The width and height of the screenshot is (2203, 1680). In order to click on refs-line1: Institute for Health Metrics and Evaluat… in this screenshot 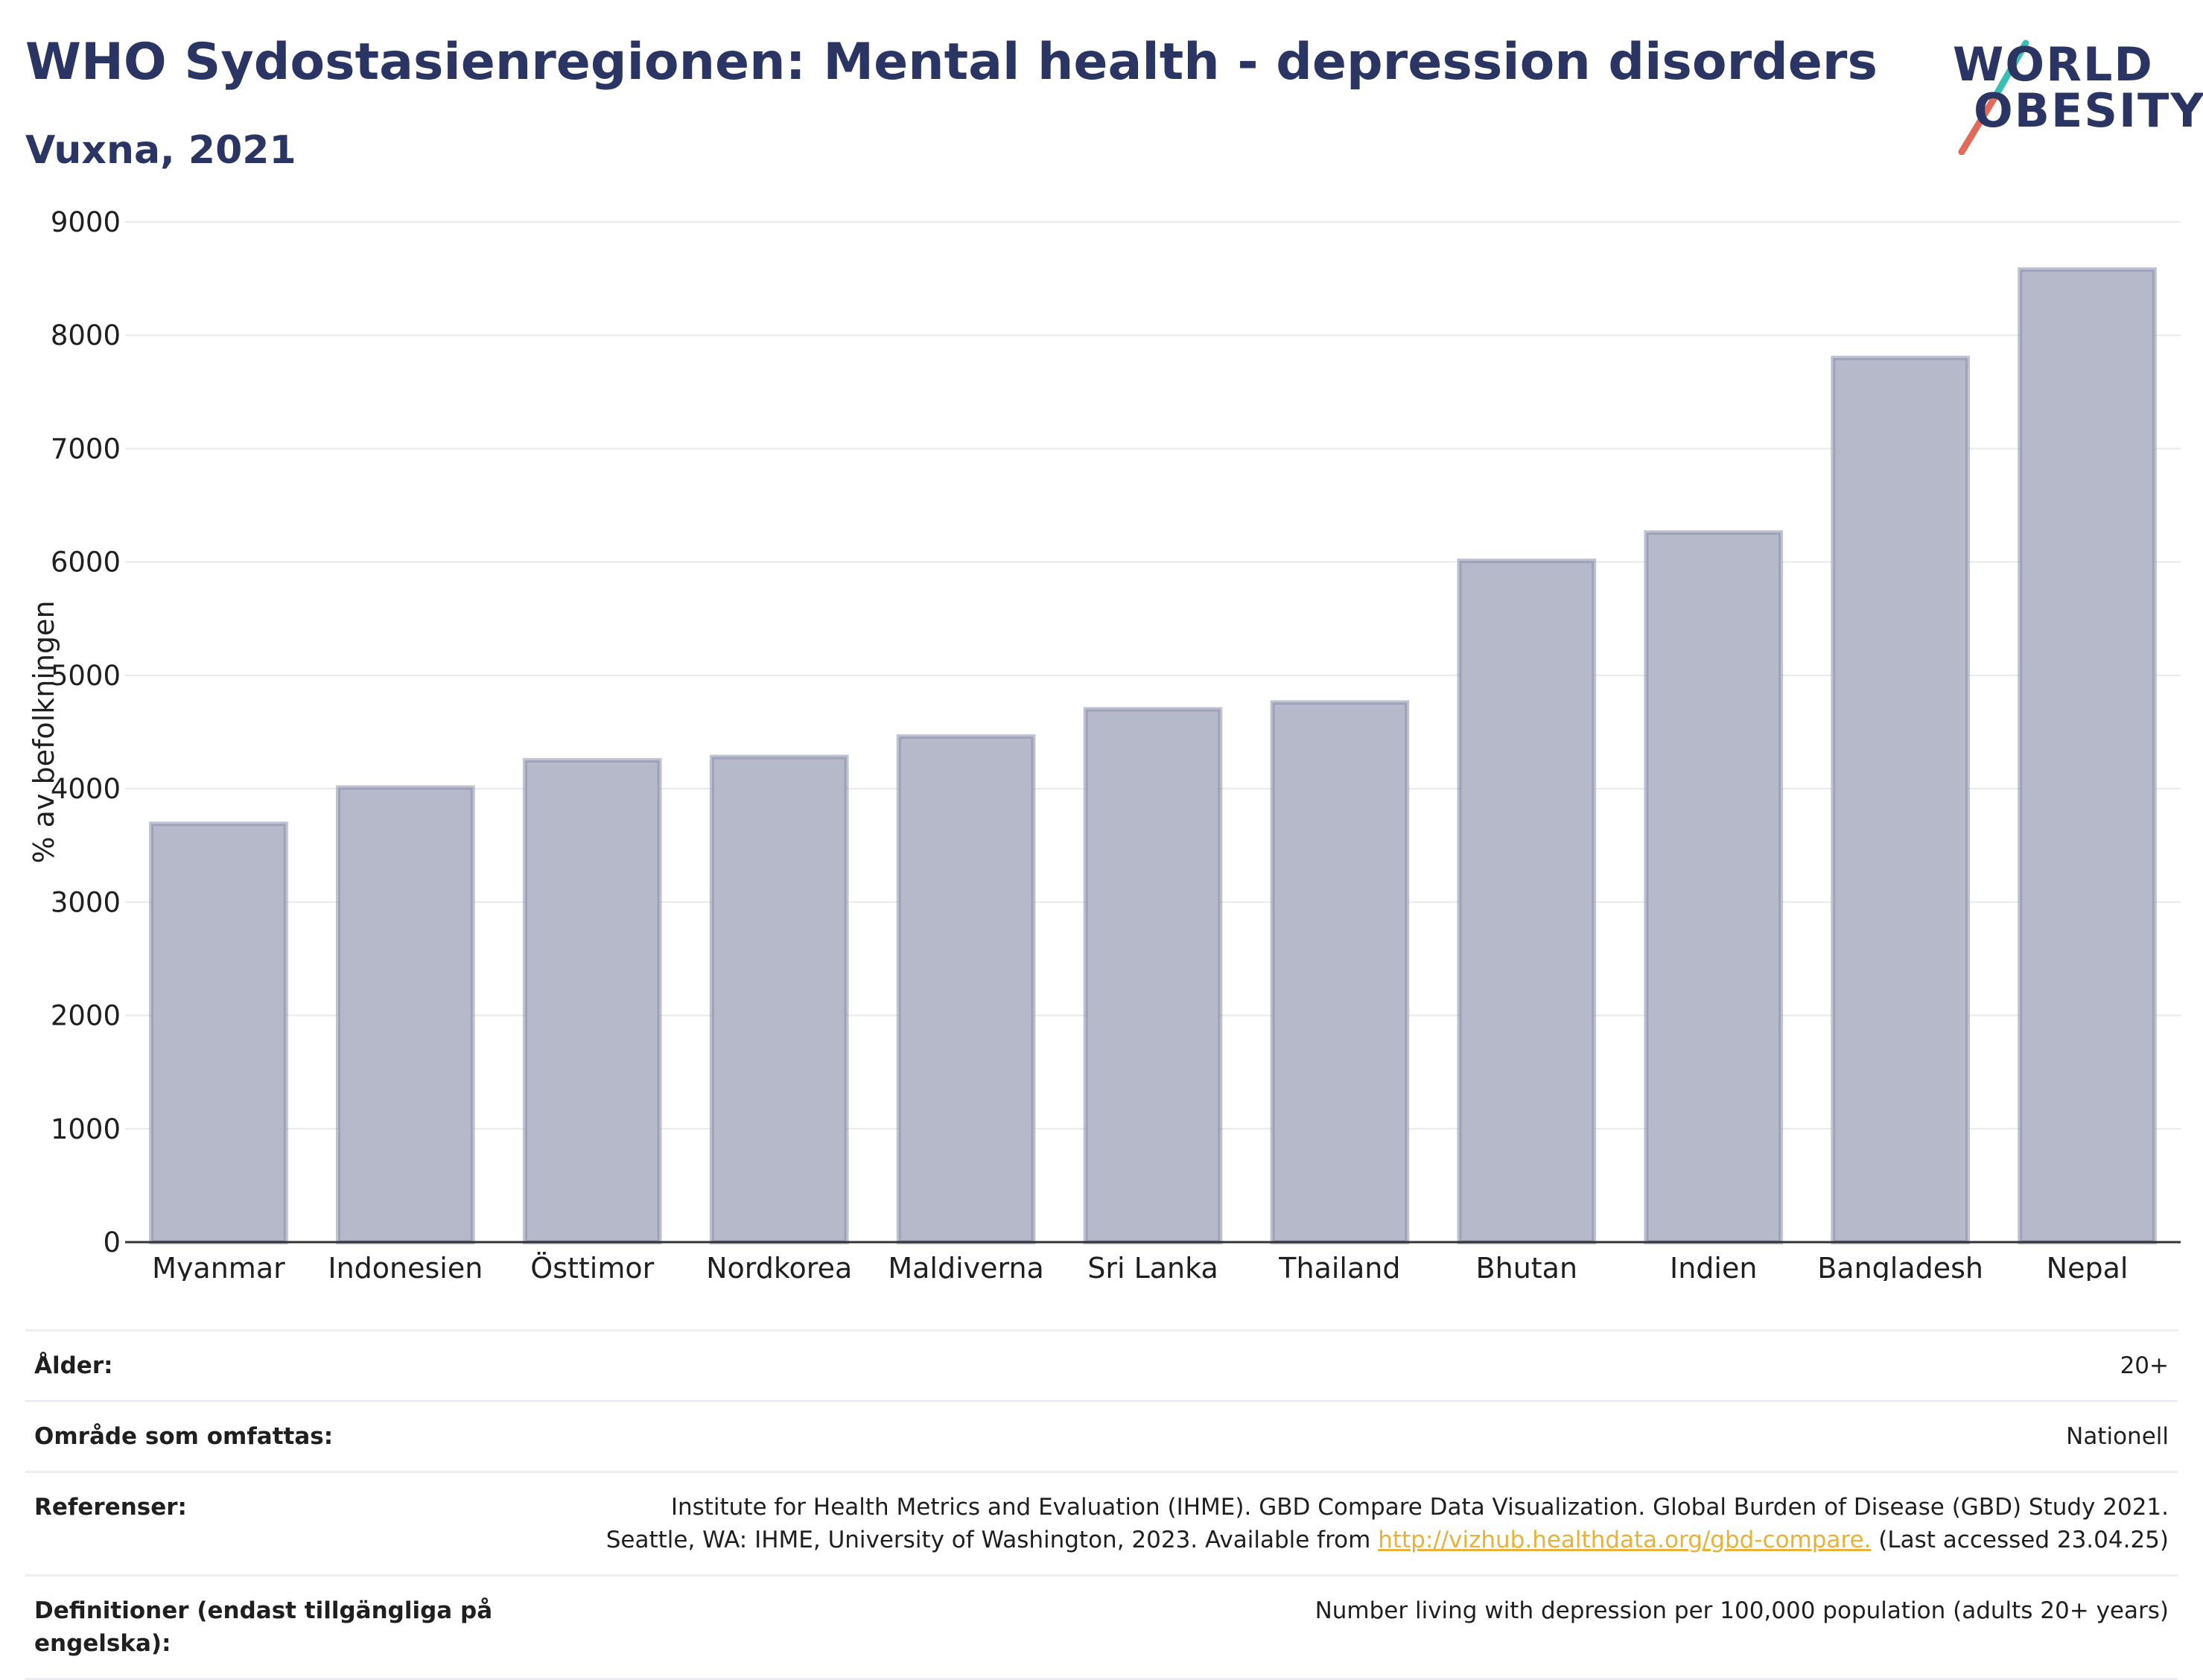, I will do `click(1419, 1507)`.